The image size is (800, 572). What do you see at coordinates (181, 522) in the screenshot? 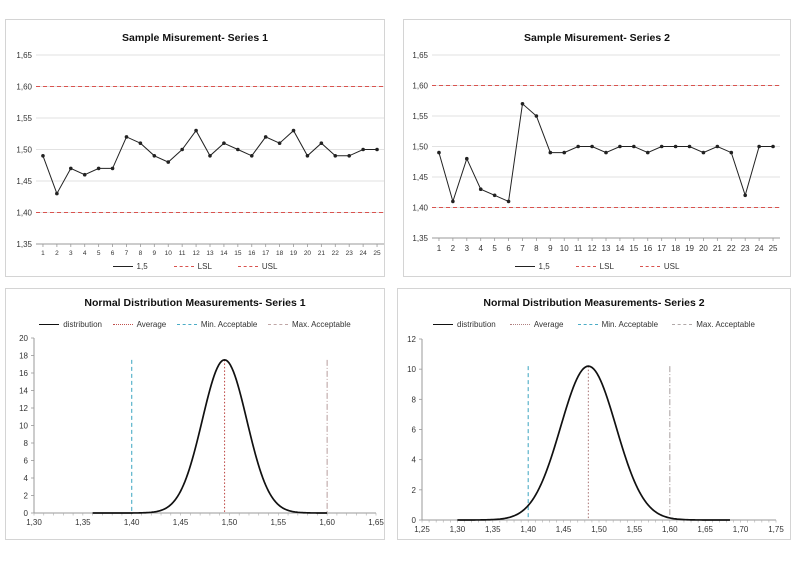
I see `x-tick-label: 1,45` at bounding box center [181, 522].